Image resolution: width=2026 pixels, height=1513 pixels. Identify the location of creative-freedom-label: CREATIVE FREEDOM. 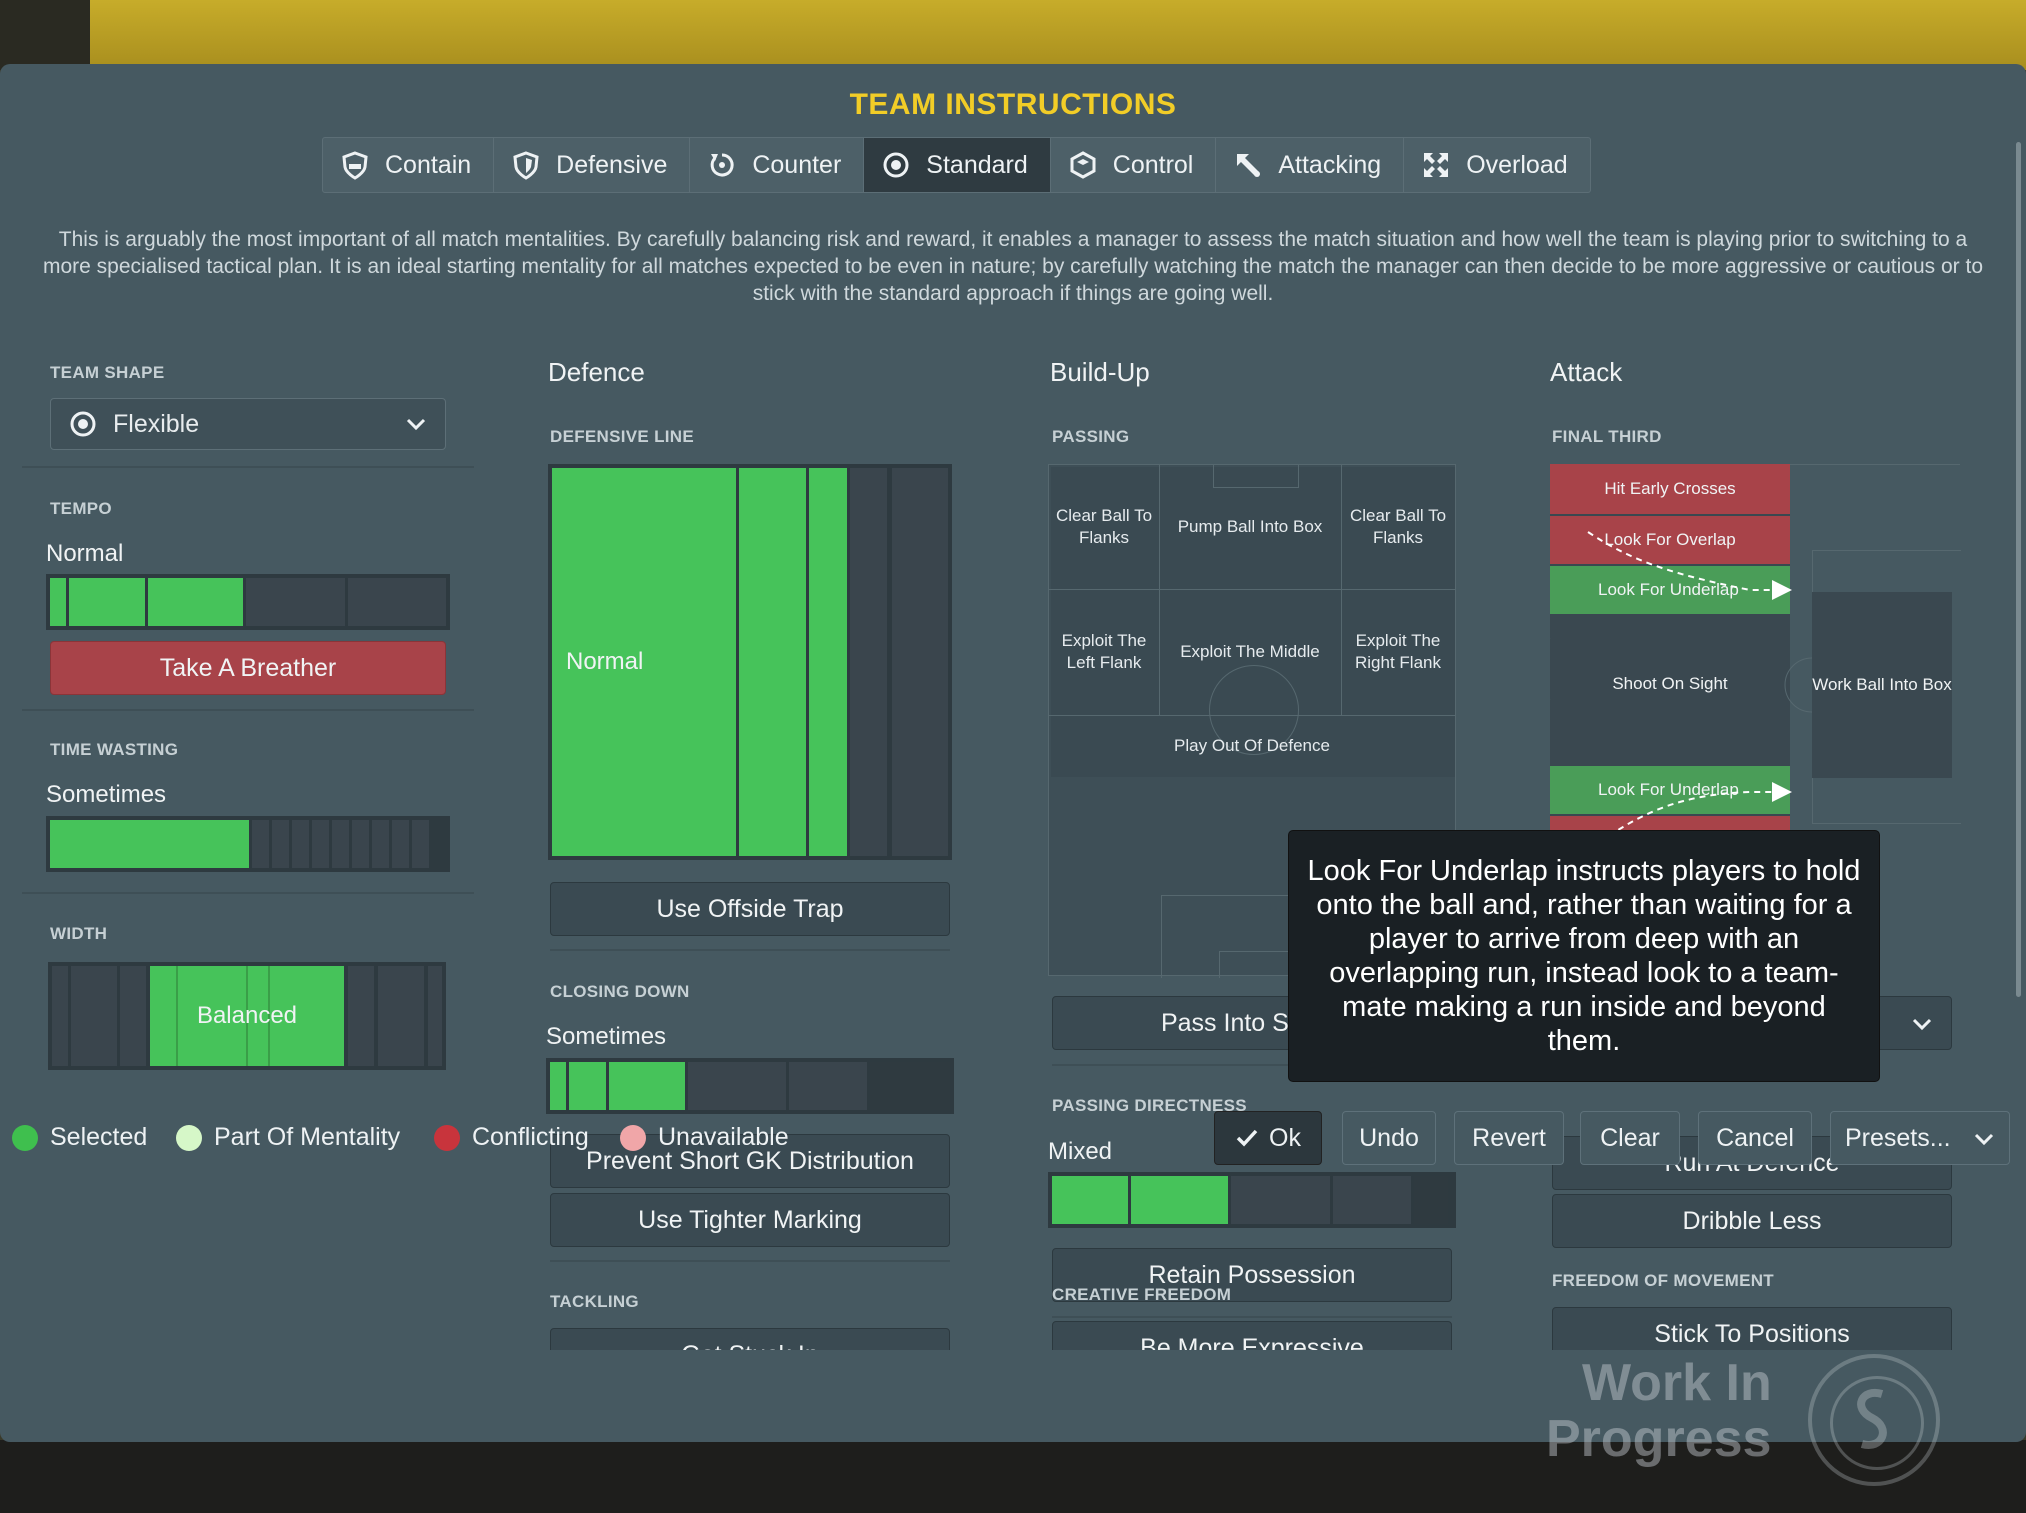
(1142, 1294).